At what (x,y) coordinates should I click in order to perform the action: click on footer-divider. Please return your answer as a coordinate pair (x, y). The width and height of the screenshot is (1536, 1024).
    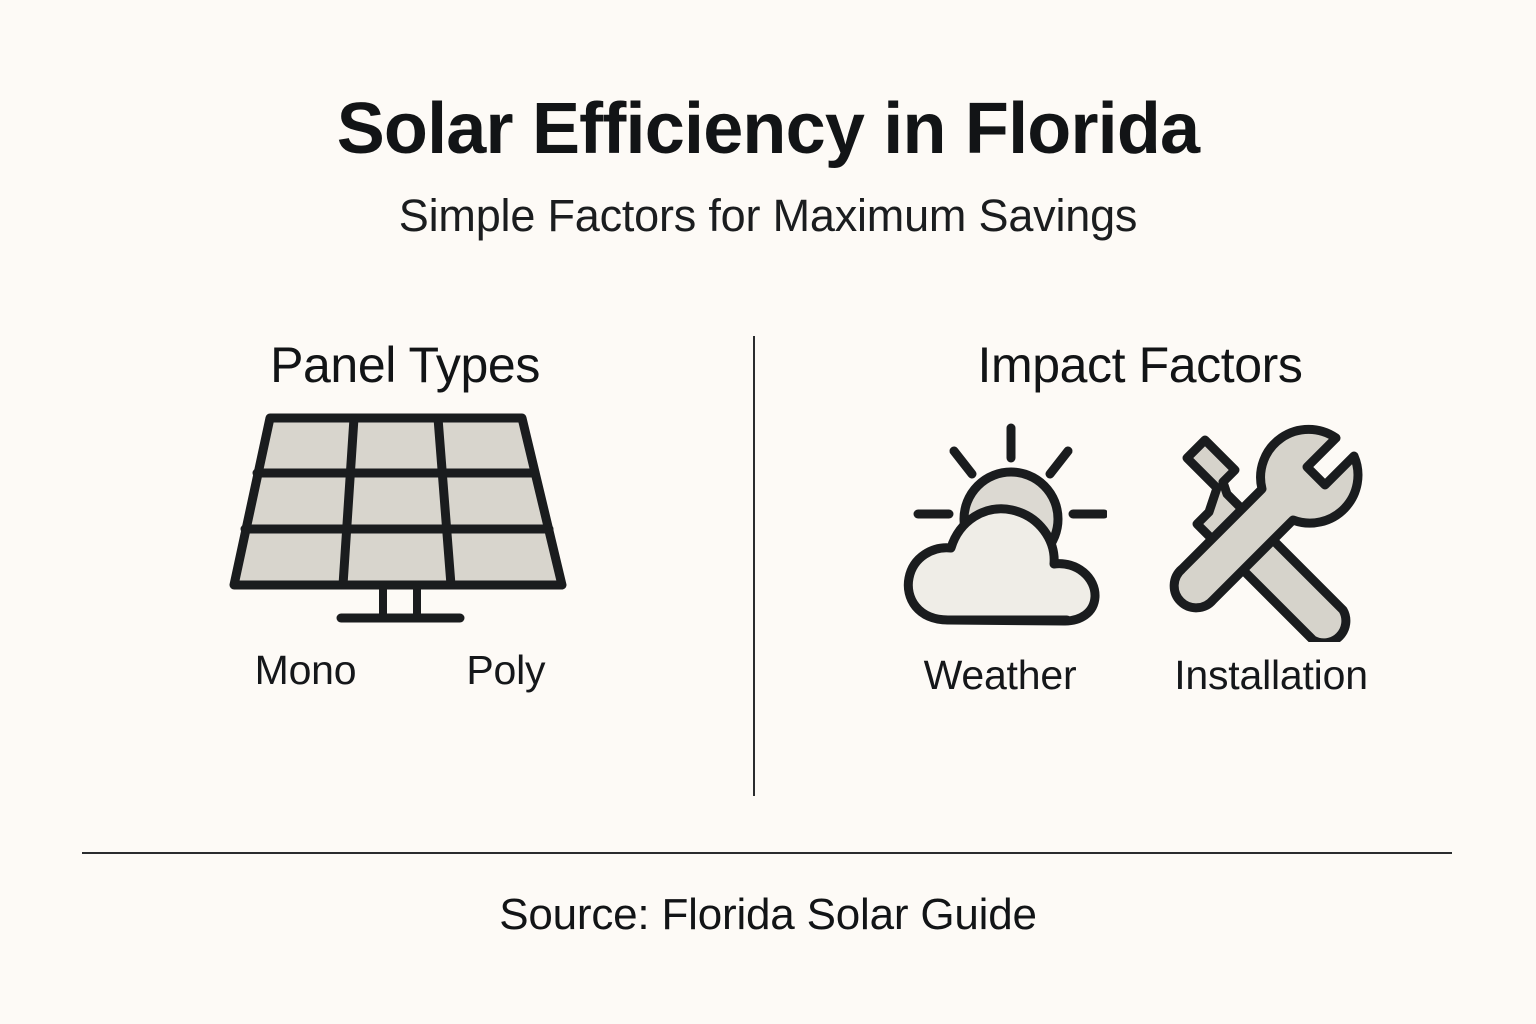
    Looking at the image, I should click on (767, 853).